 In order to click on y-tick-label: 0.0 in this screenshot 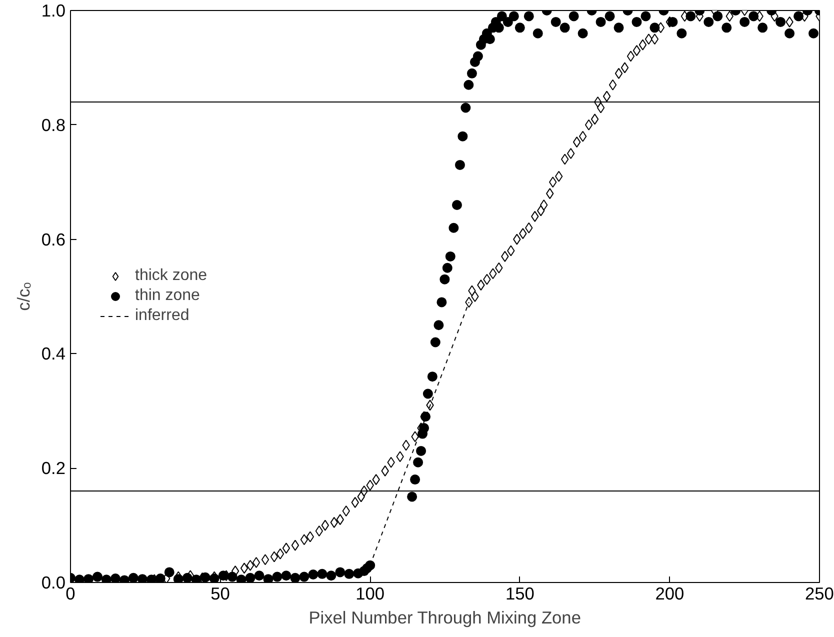, I will do `click(53, 582)`.